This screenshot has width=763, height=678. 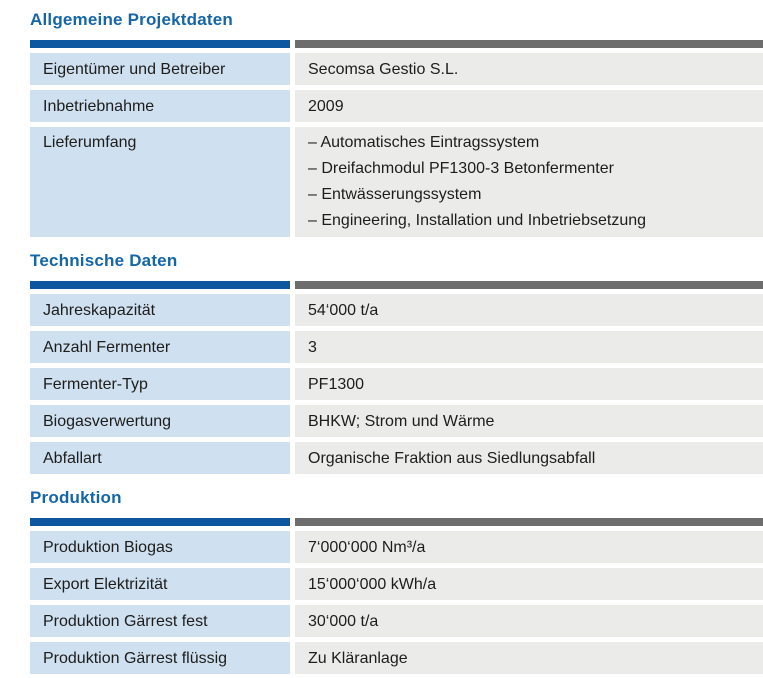 I want to click on table-row: Fermenter-Typ PF1300, so click(x=396, y=384).